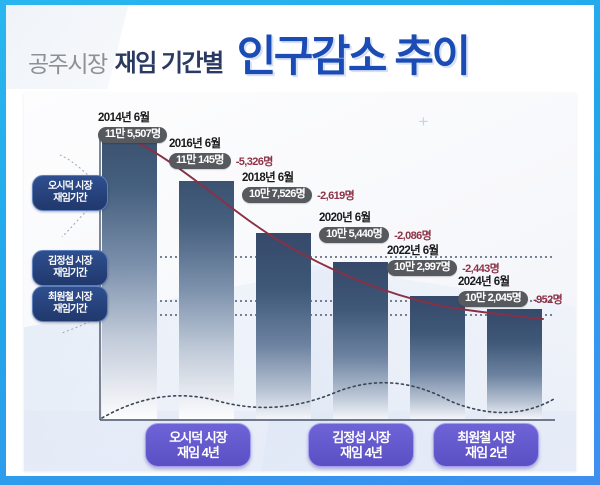 The image size is (600, 485). I want to click on value-pill: 10만 7,526명, so click(277, 195).